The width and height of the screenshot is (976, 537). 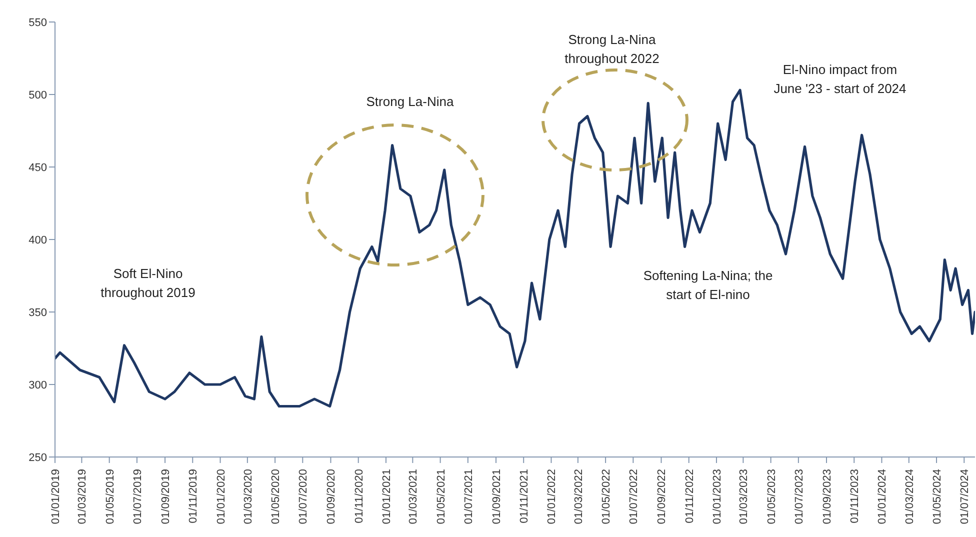 I want to click on x-tick-label: 01/01/2019, so click(x=56, y=496).